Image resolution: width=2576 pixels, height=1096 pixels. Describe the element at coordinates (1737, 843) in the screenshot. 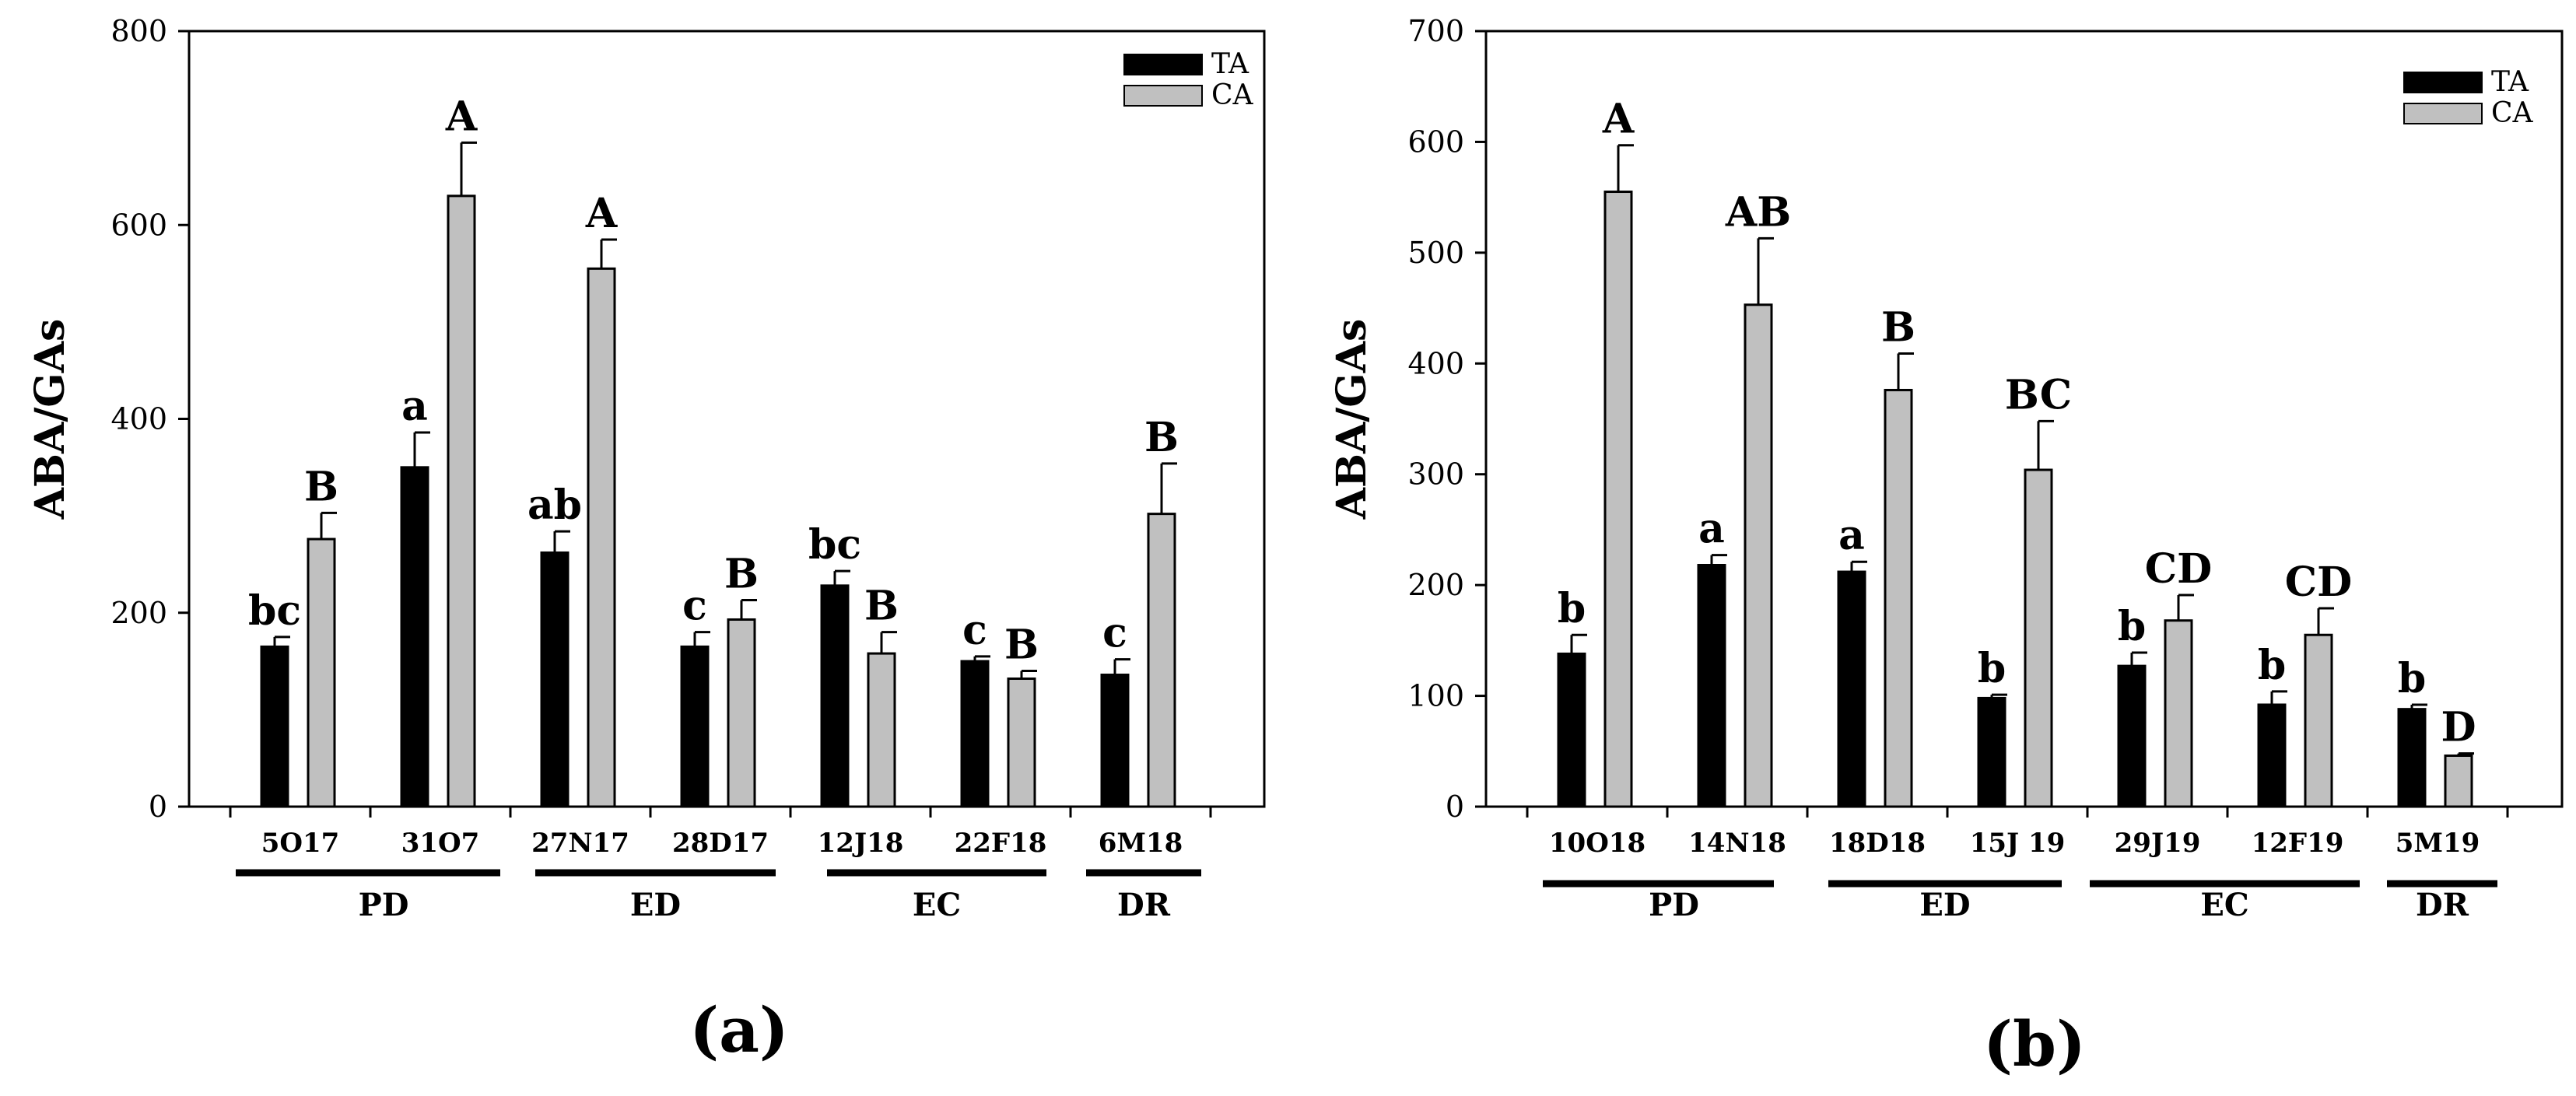

I see `x-tick-label: 14N18` at that location.